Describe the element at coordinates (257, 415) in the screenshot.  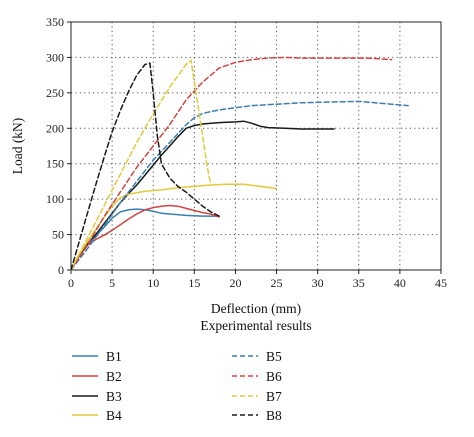
I see `legend-item-b8: B8` at that location.